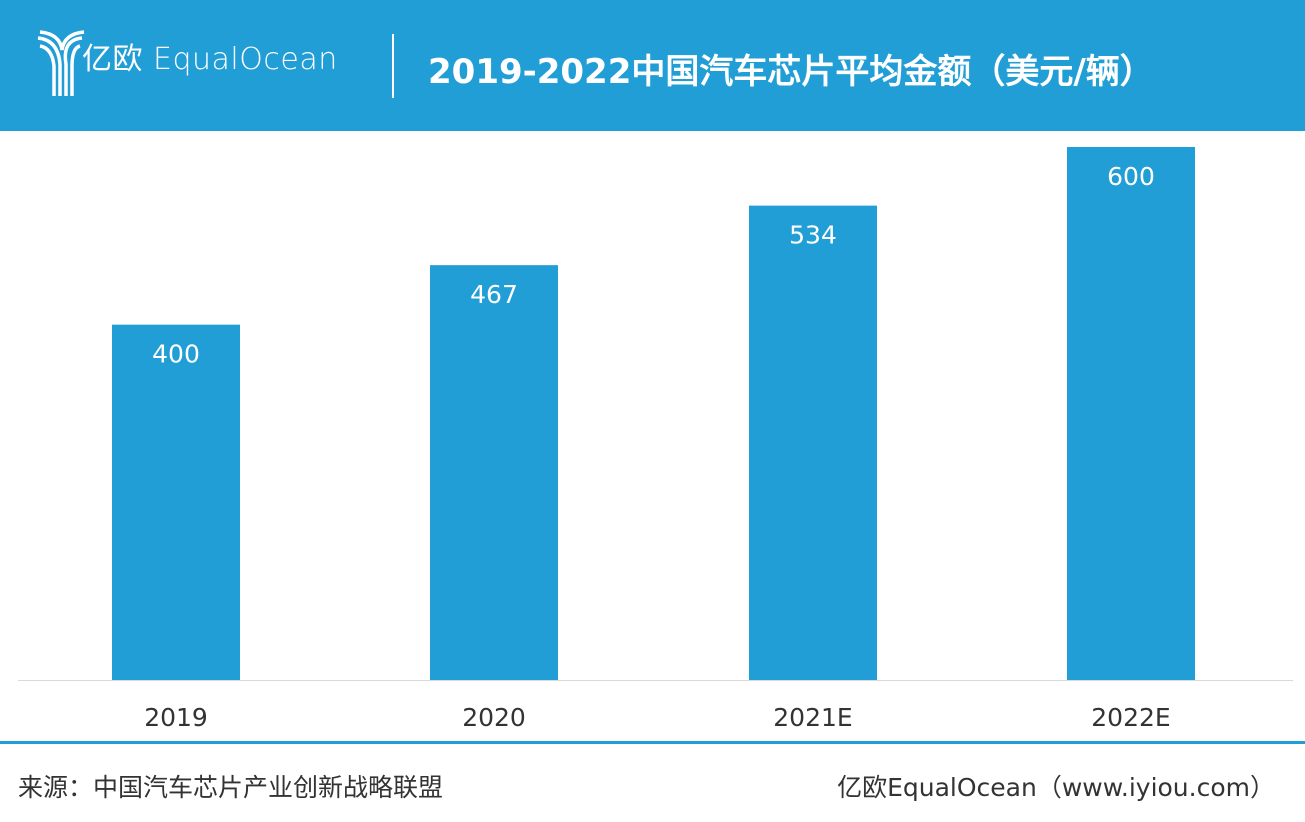  Describe the element at coordinates (812, 717) in the screenshot. I see `x-tick-label: 2021E` at that location.